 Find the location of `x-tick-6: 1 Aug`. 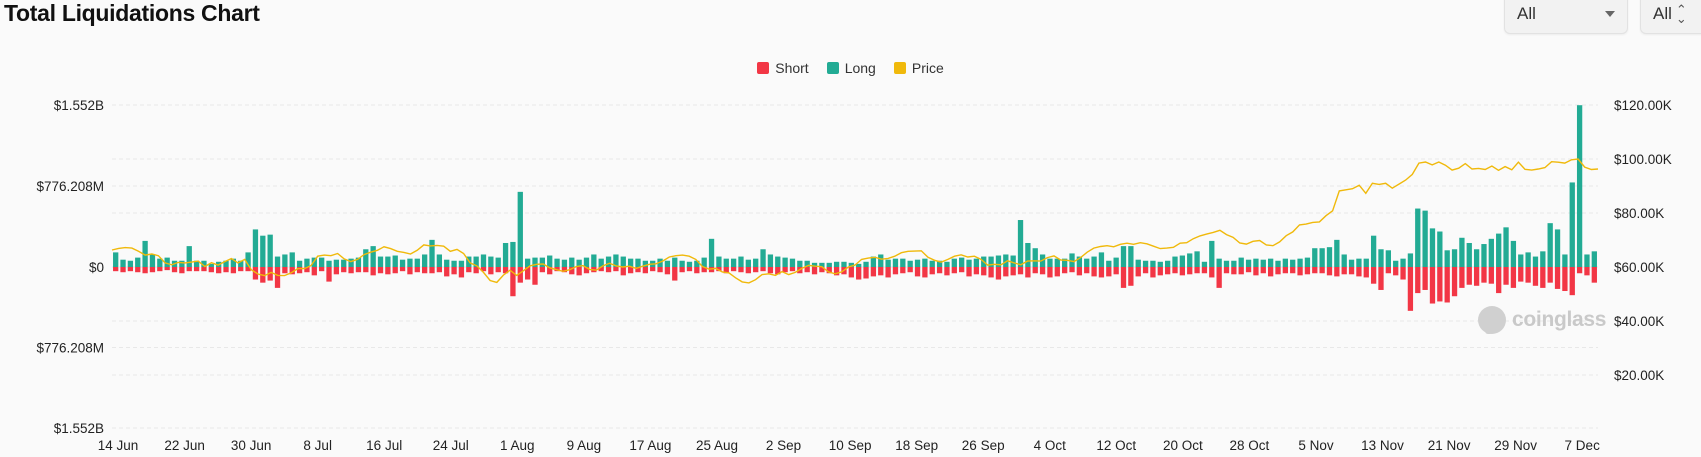

x-tick-6: 1 Aug is located at coordinates (517, 445).